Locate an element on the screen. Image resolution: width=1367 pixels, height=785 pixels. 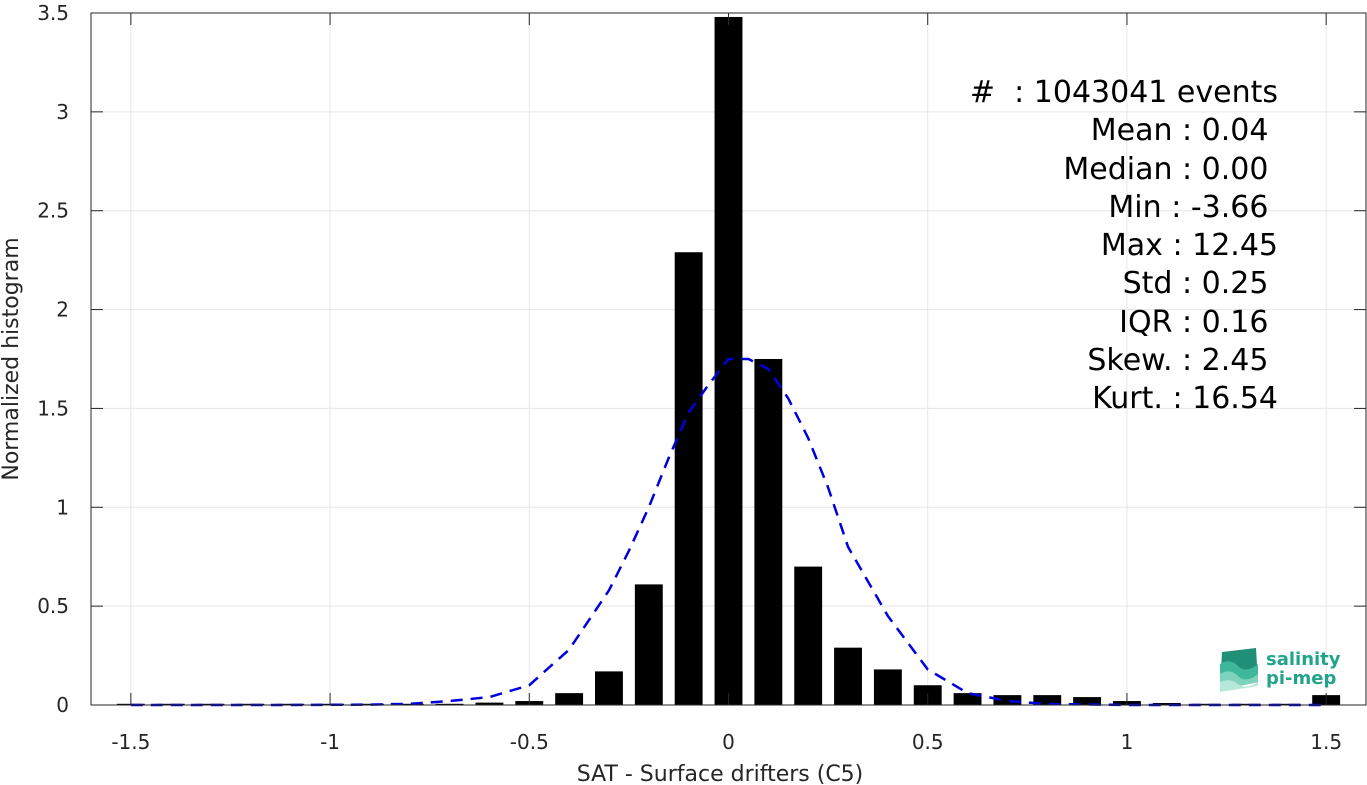
y-tick-label: 1.5 is located at coordinates (53, 408).